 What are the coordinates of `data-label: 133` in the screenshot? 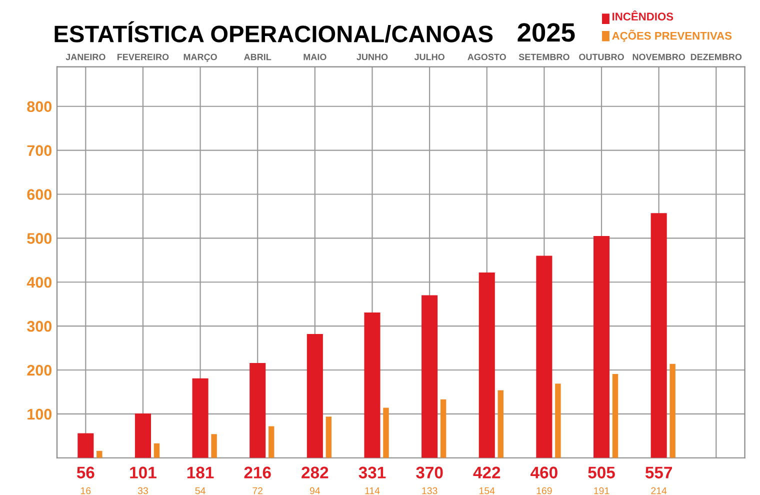 It's located at (430, 490).